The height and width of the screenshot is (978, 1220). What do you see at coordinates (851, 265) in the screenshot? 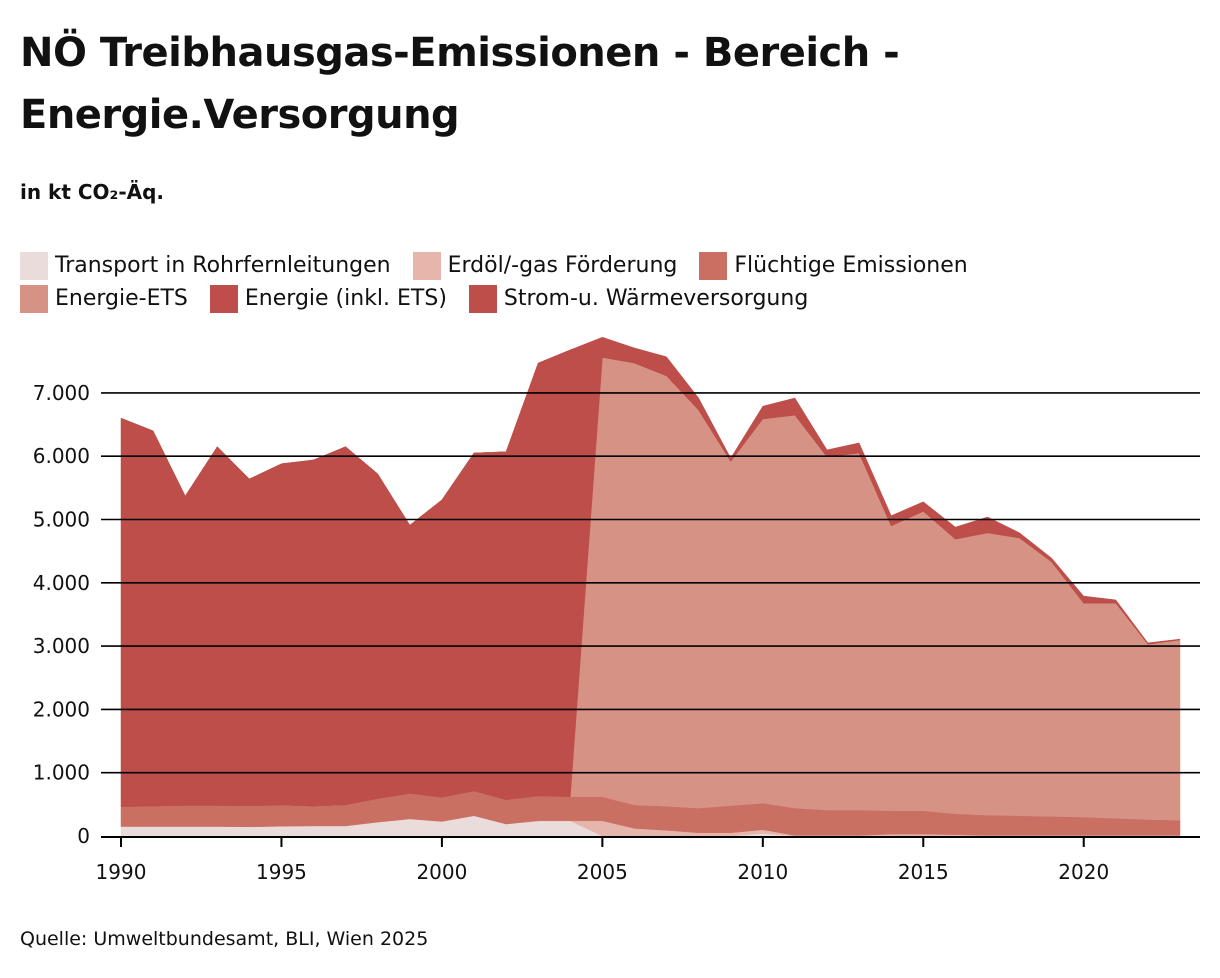
I see `legend-label: Flüchtige Emissionen` at bounding box center [851, 265].